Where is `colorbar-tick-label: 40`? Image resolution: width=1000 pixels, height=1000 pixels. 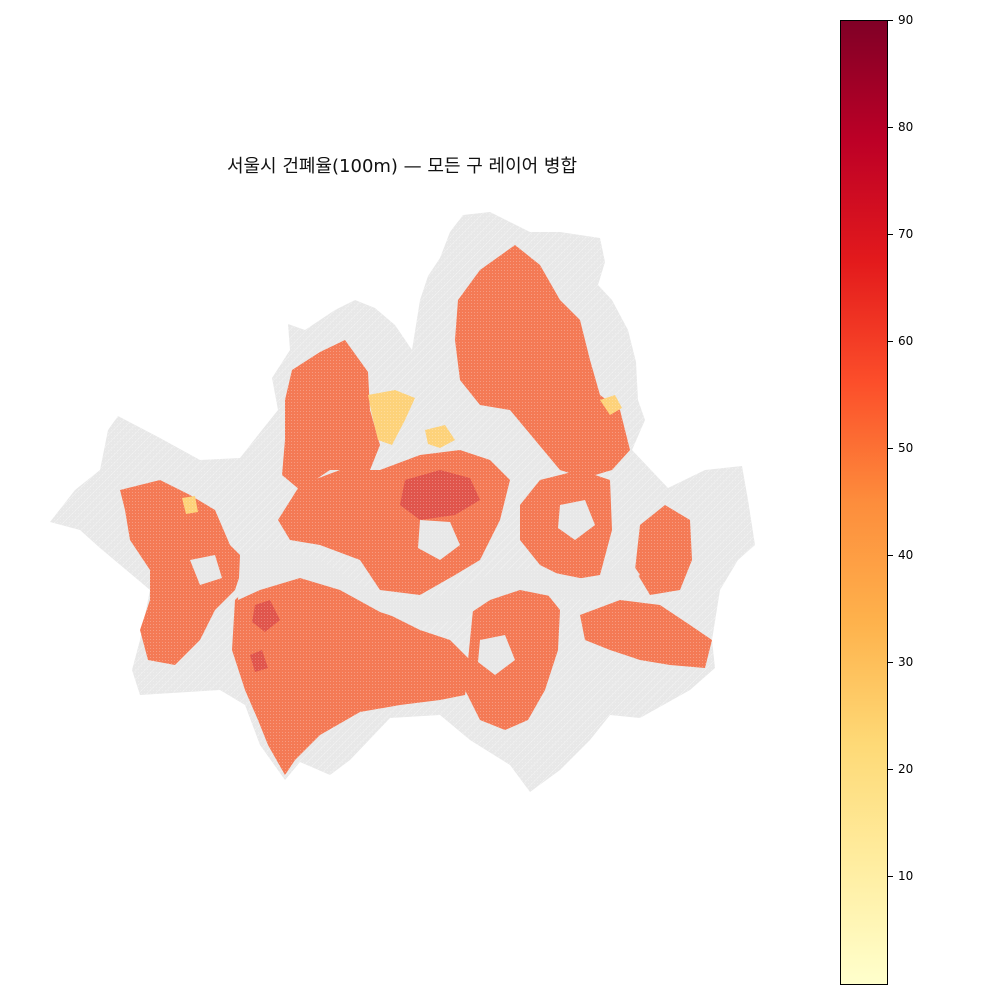
colorbar-tick-label: 40 is located at coordinates (906, 555).